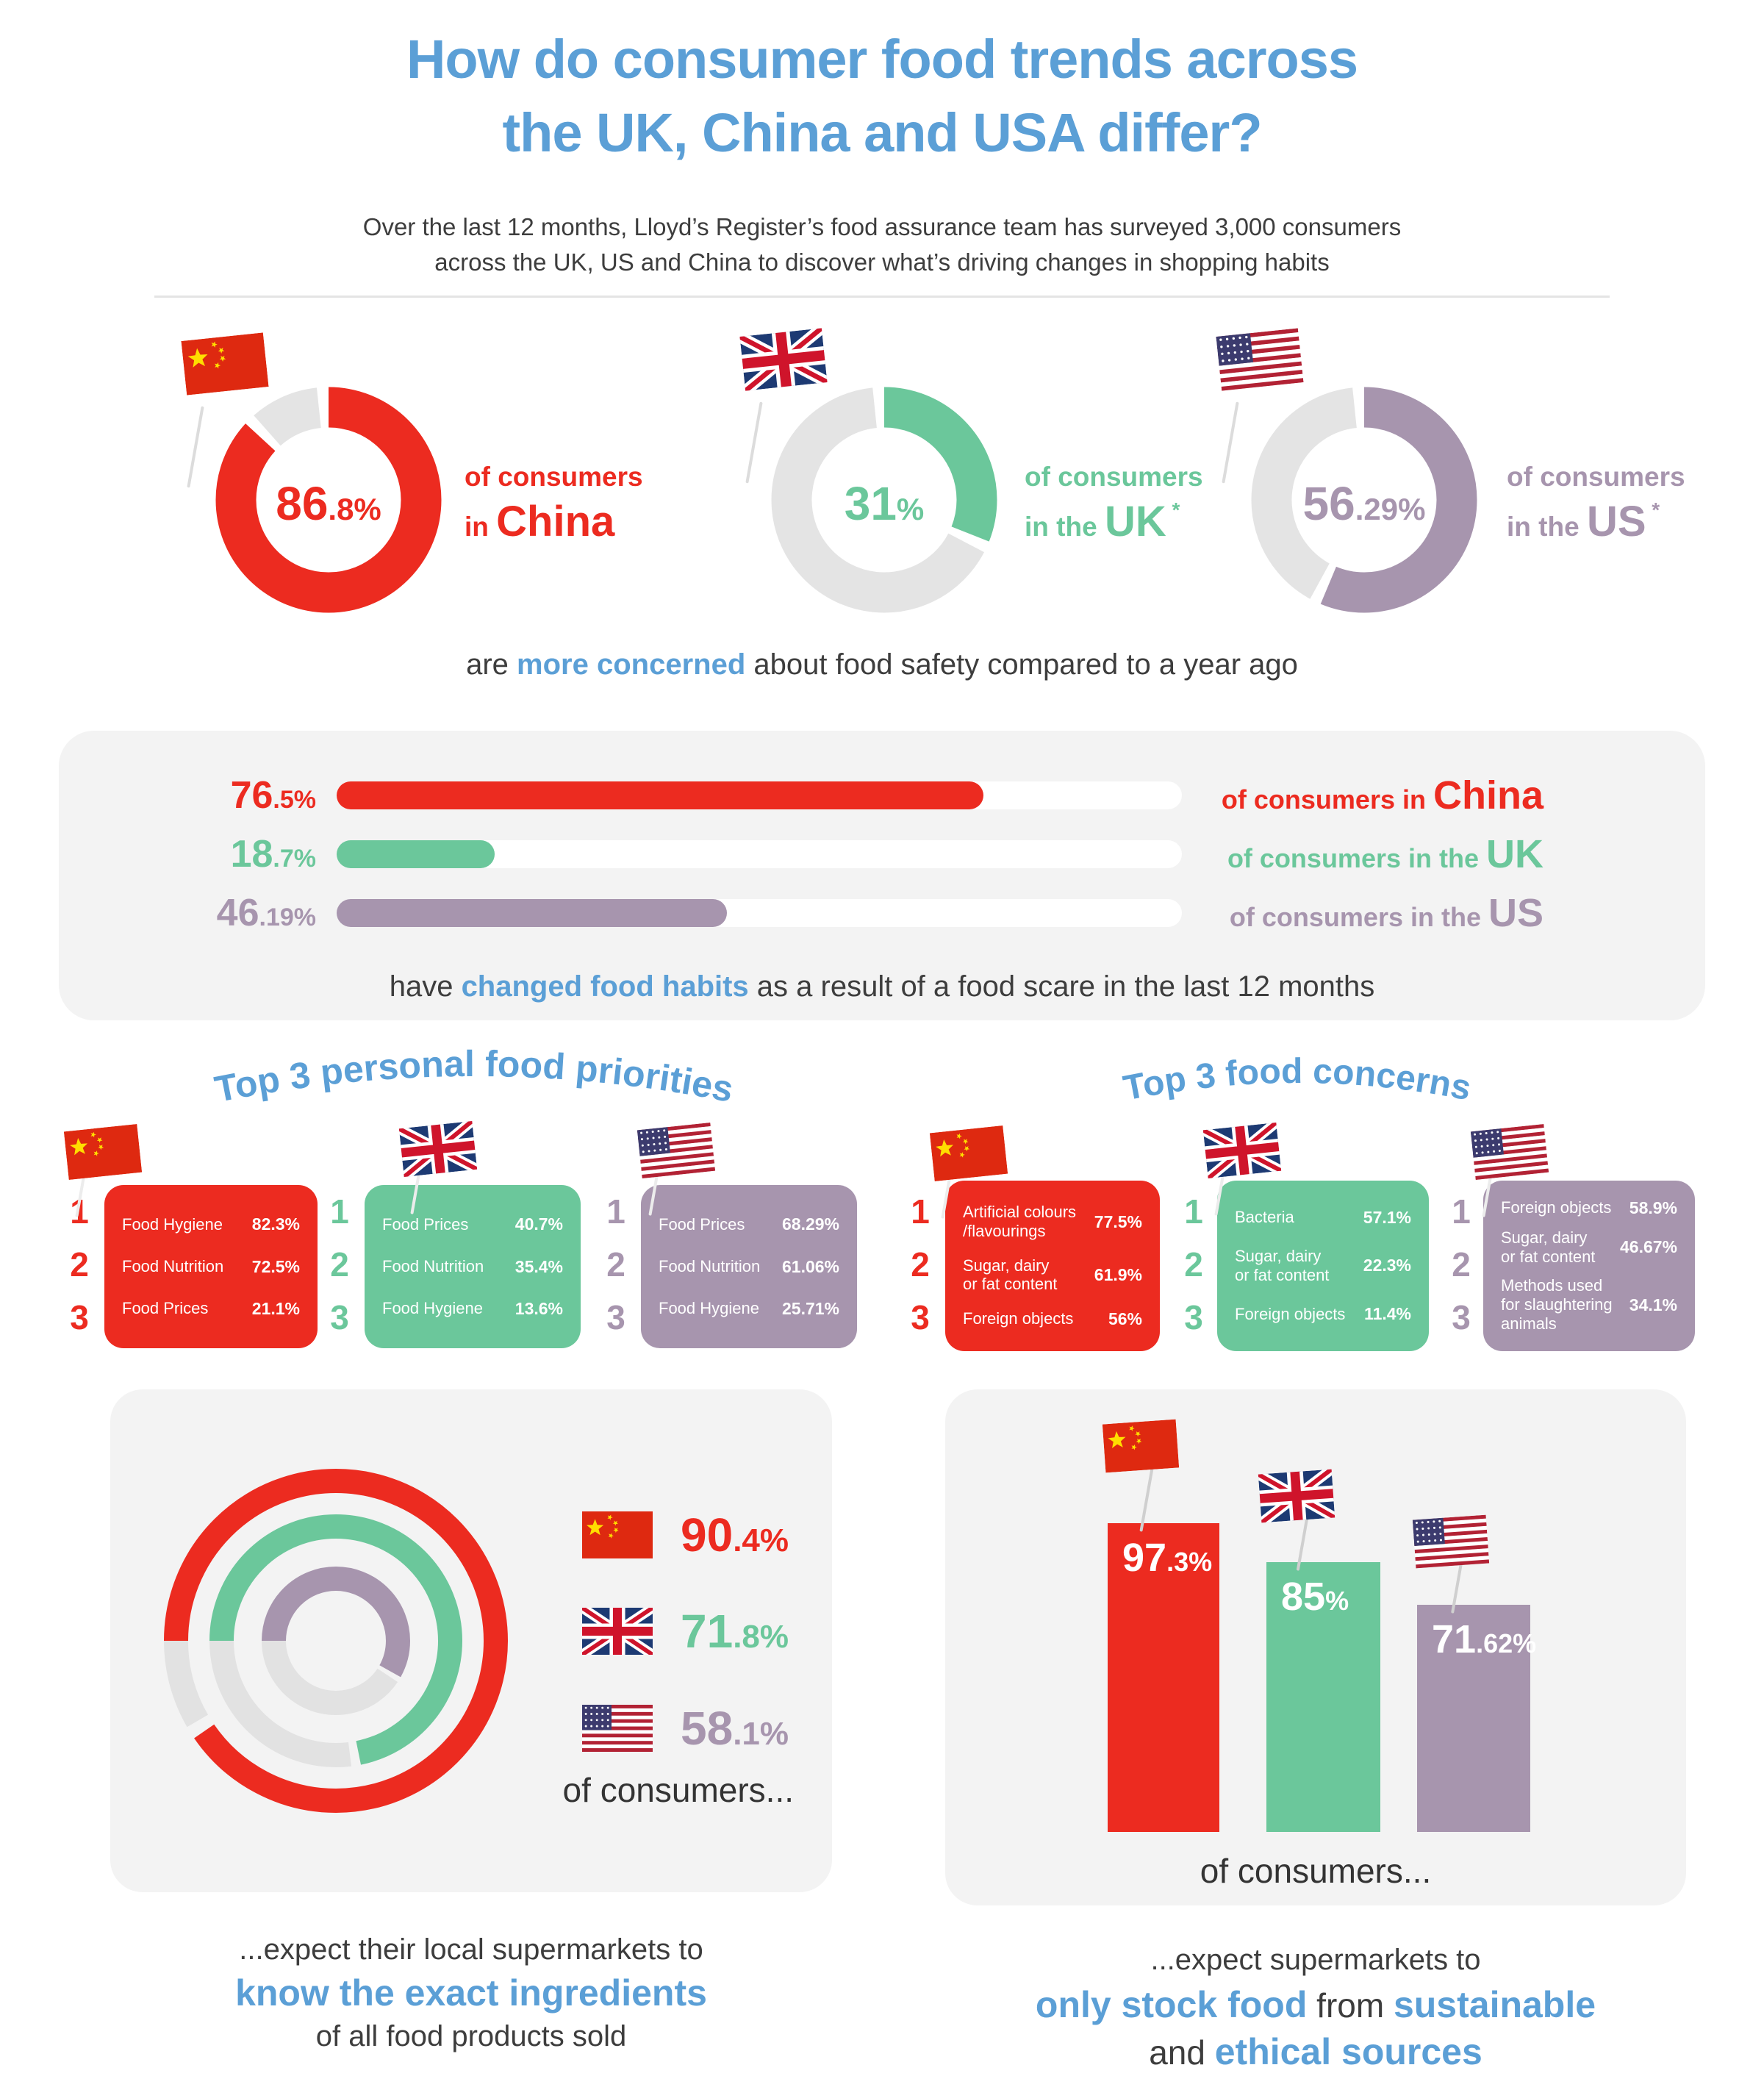  I want to click on item-label: Methods used for slaughtering animals, so click(1557, 1305).